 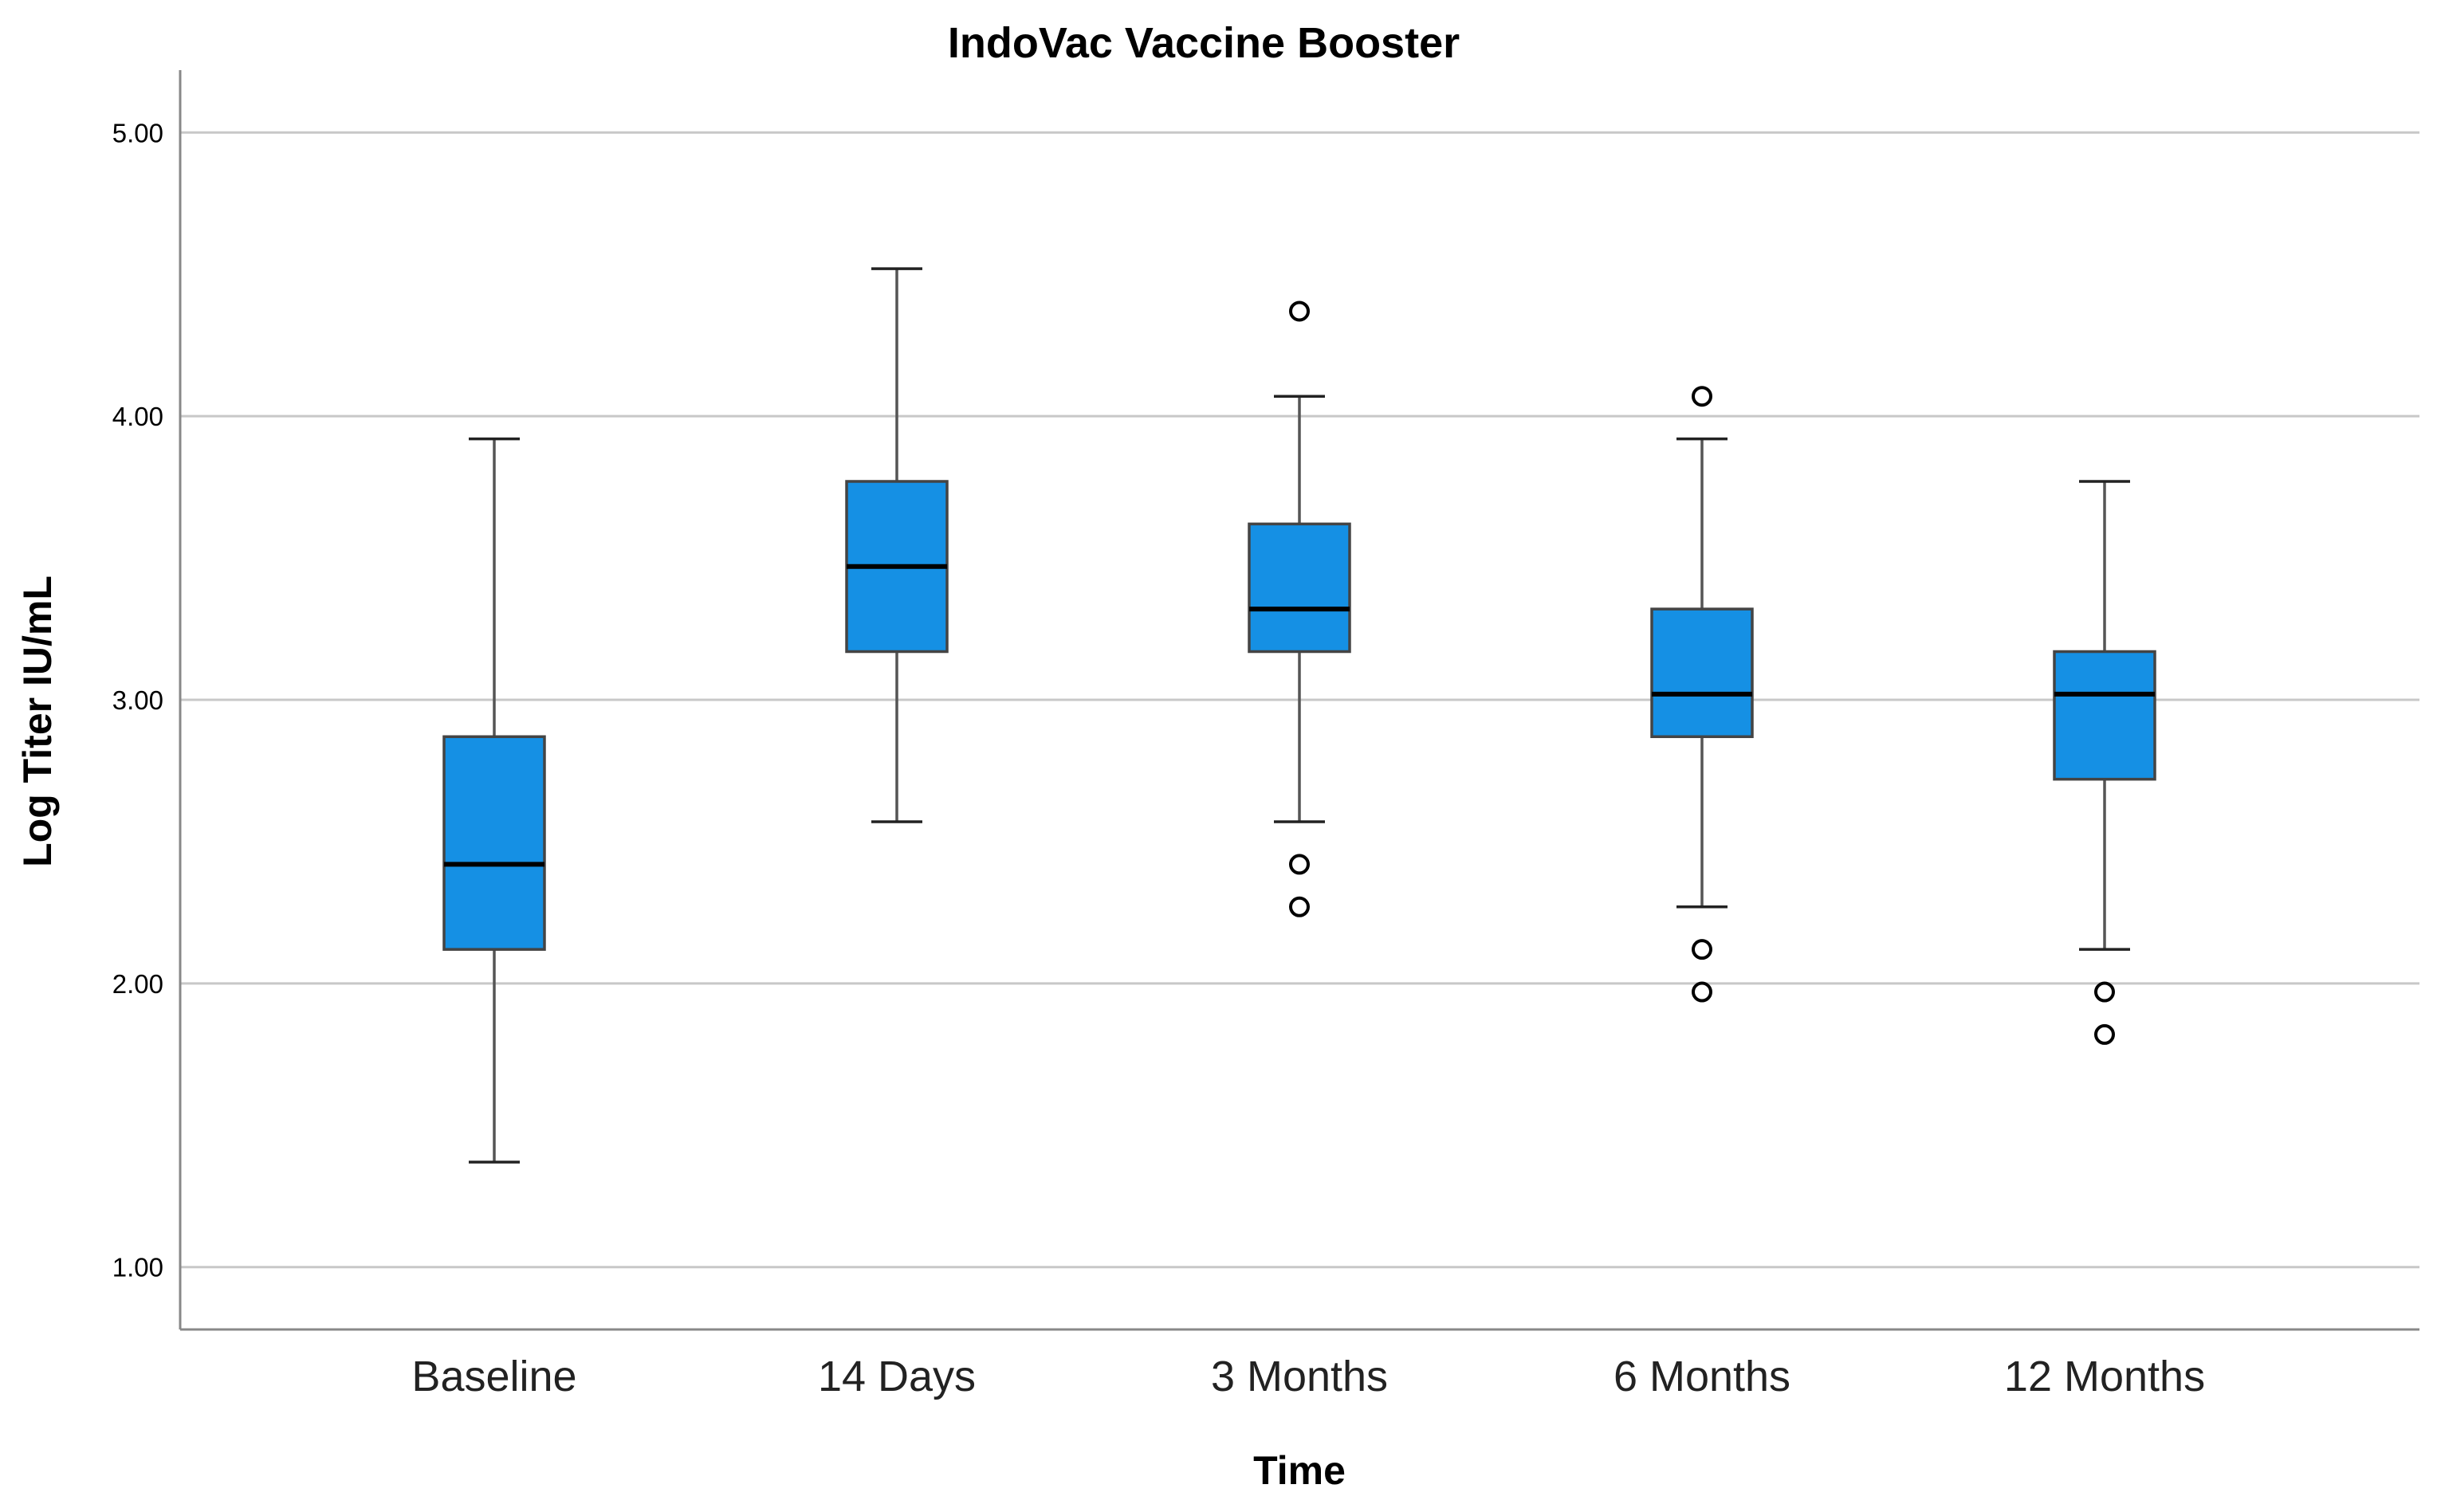 What do you see at coordinates (137, 984) in the screenshot?
I see `y-tick-label: 2.00` at bounding box center [137, 984].